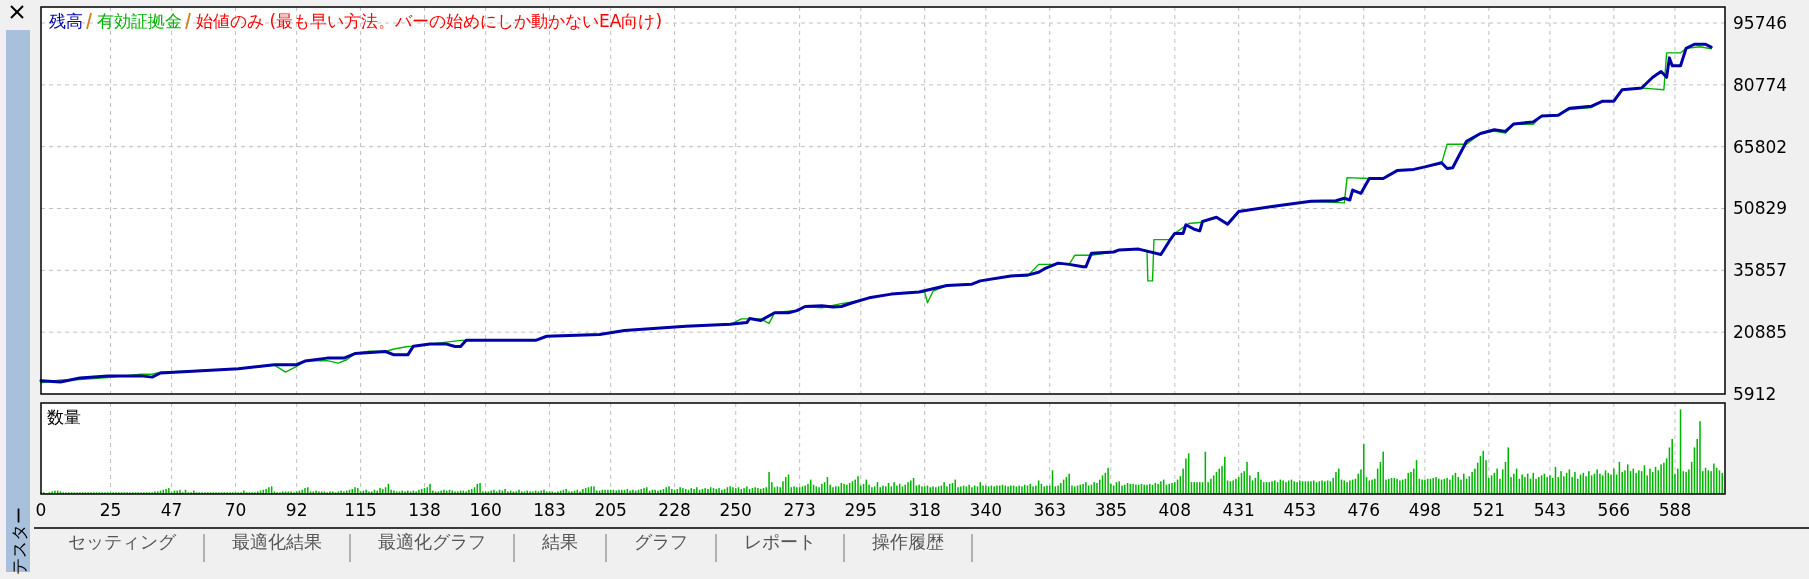 This screenshot has height=579, width=1809. Describe the element at coordinates (1175, 510) in the screenshot. I see `x-tick-label: 408` at that location.